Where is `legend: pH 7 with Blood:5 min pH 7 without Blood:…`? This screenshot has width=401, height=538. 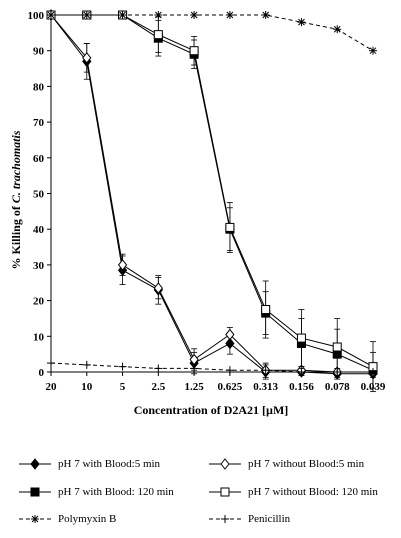
legend: pH 7 with Blood:5 min pH 7 without Blood:… is located at coordinates (208, 495).